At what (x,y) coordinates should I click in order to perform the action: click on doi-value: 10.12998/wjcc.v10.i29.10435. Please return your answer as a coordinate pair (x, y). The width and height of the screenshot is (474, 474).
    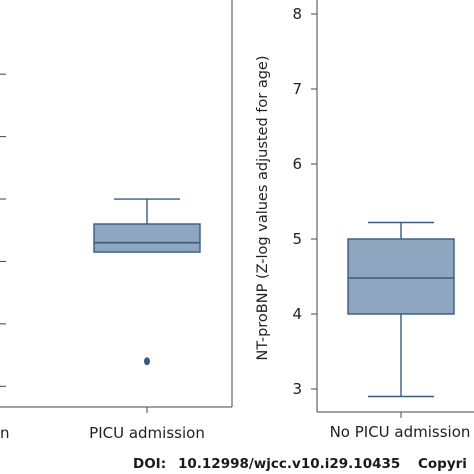
    Looking at the image, I should click on (289, 464).